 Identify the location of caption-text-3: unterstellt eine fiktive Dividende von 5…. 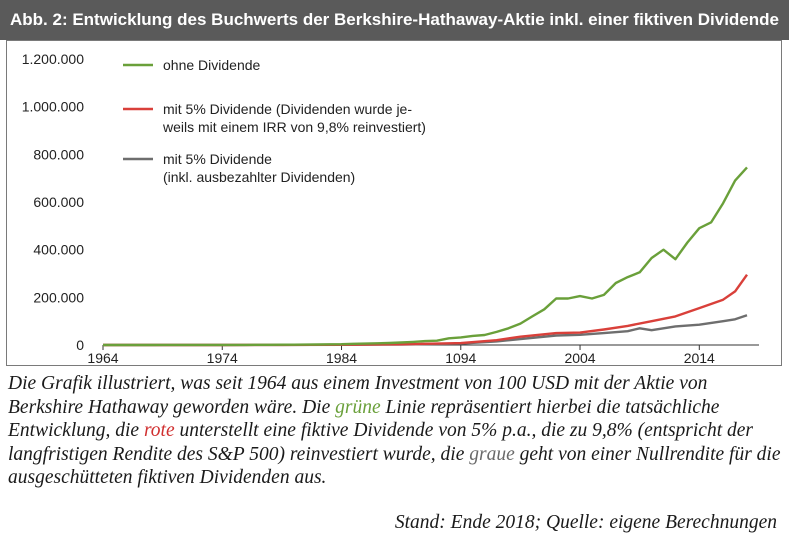
(380, 442).